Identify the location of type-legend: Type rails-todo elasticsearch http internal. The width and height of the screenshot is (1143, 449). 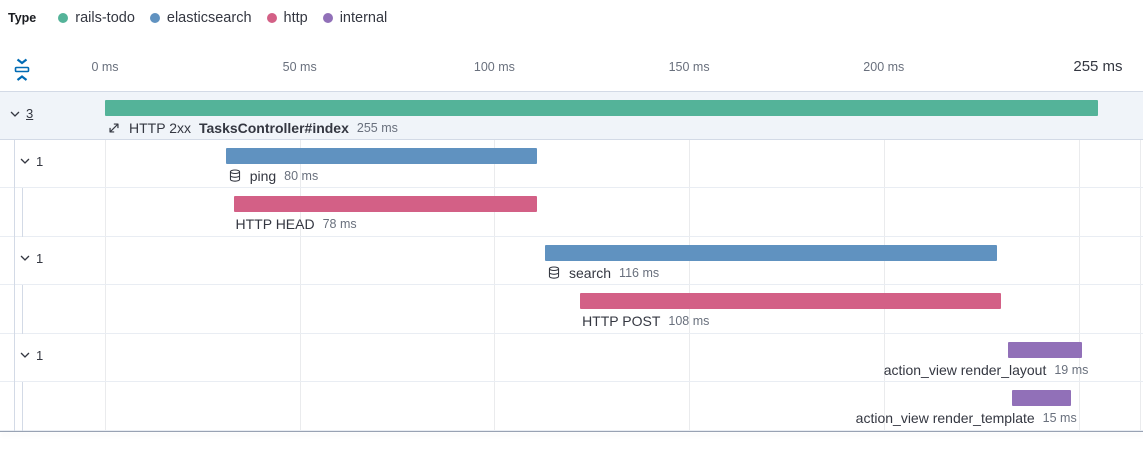
(197, 18).